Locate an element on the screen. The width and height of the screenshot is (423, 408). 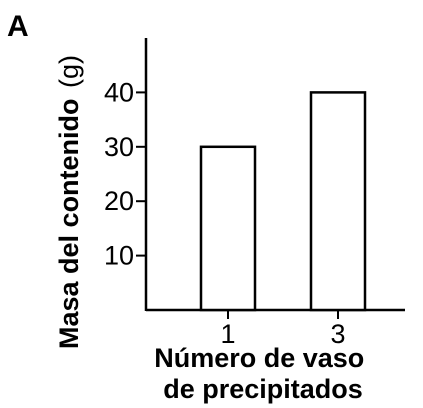
x-axis-label-line-2: de precipitados is located at coordinates (263, 389).